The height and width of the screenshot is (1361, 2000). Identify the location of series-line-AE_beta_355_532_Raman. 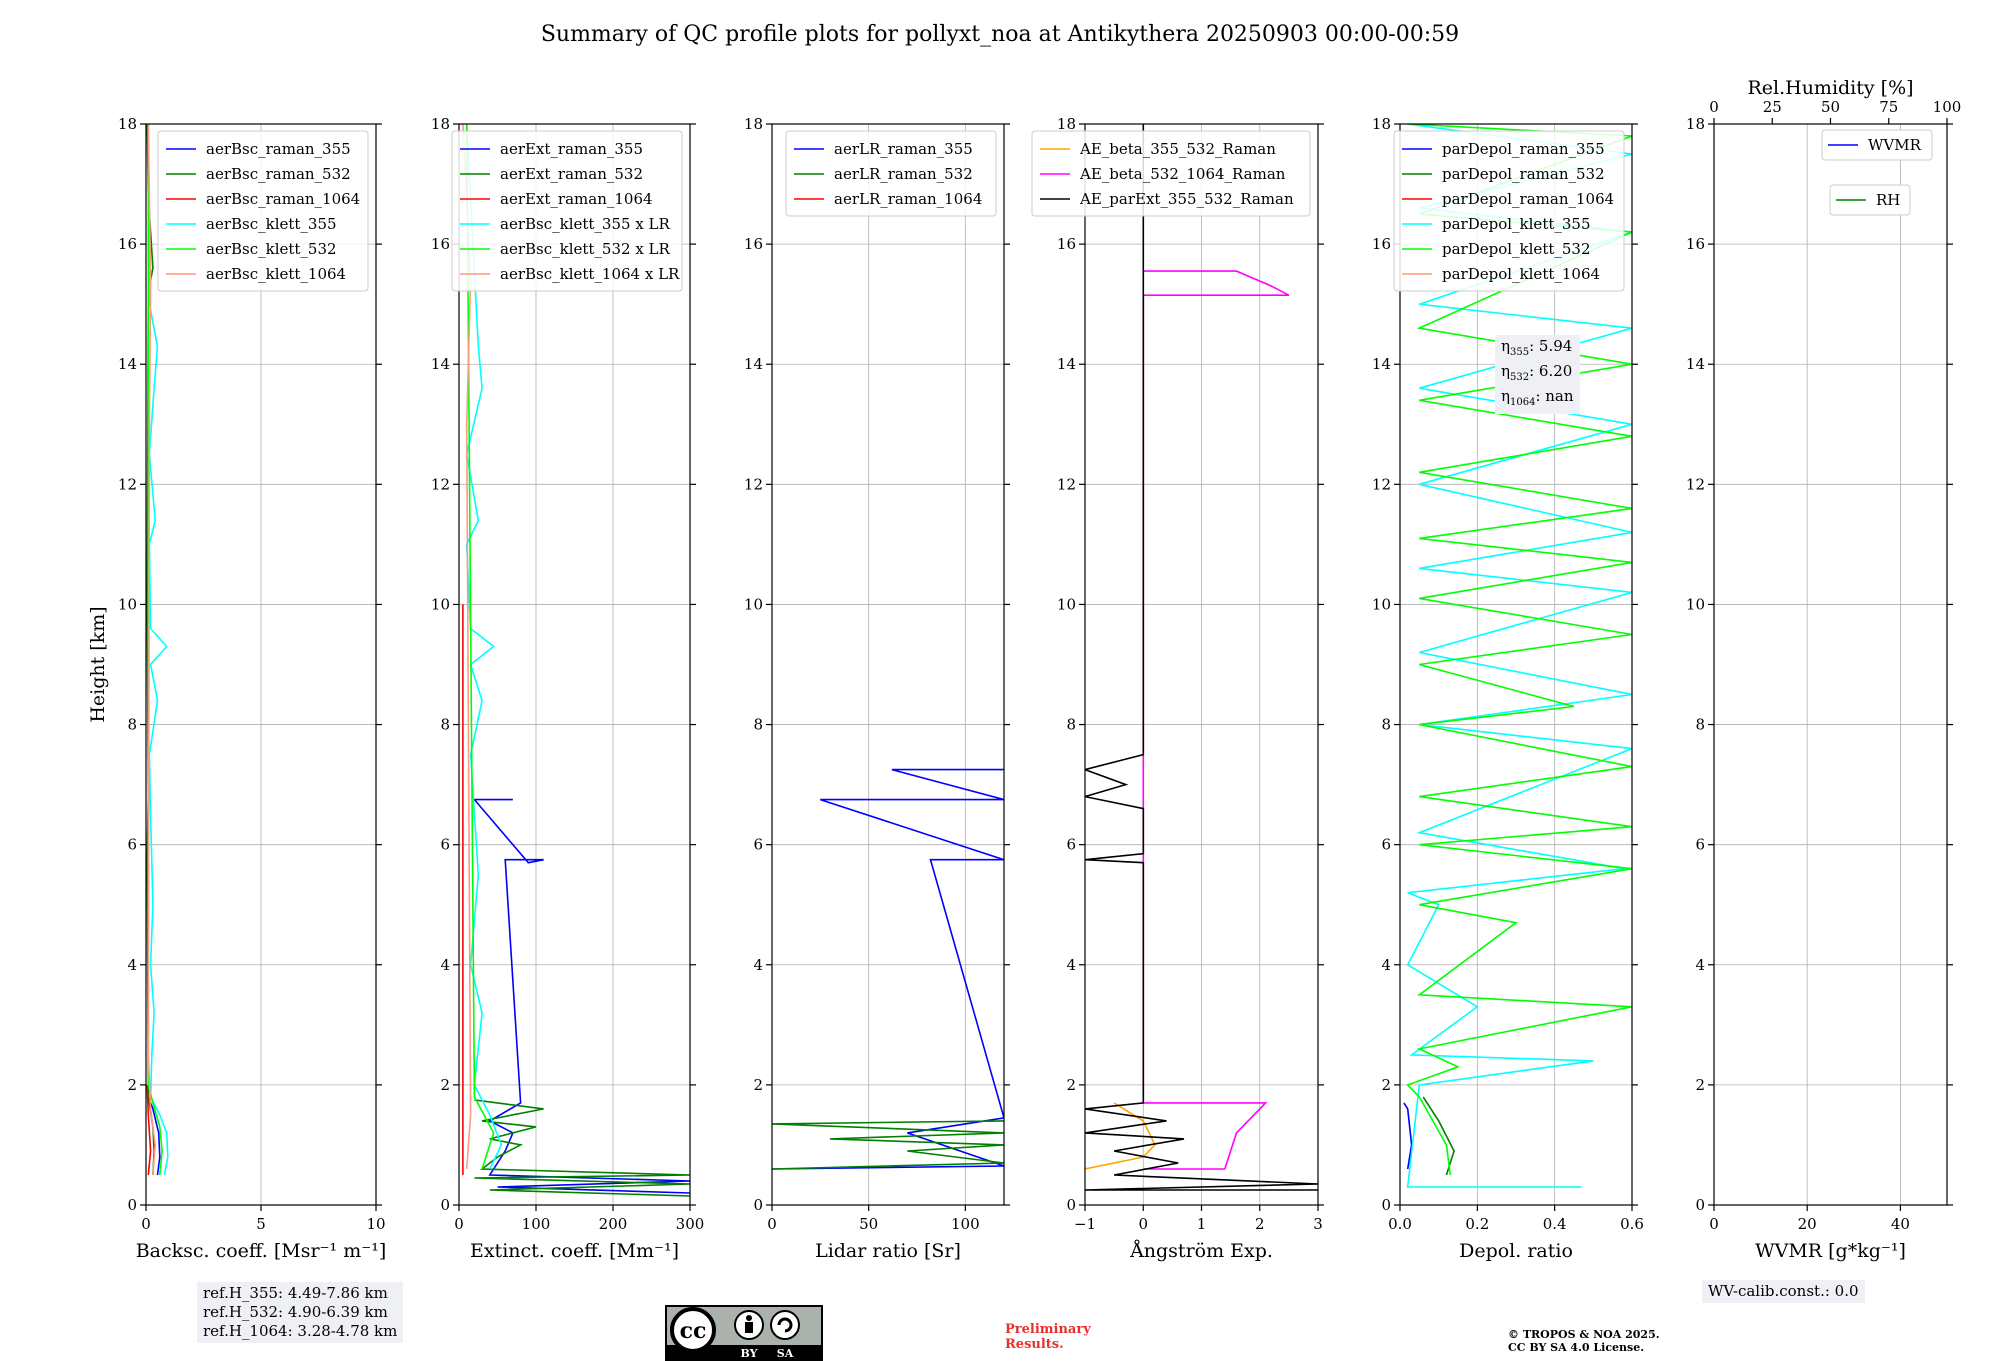
(1120, 1136).